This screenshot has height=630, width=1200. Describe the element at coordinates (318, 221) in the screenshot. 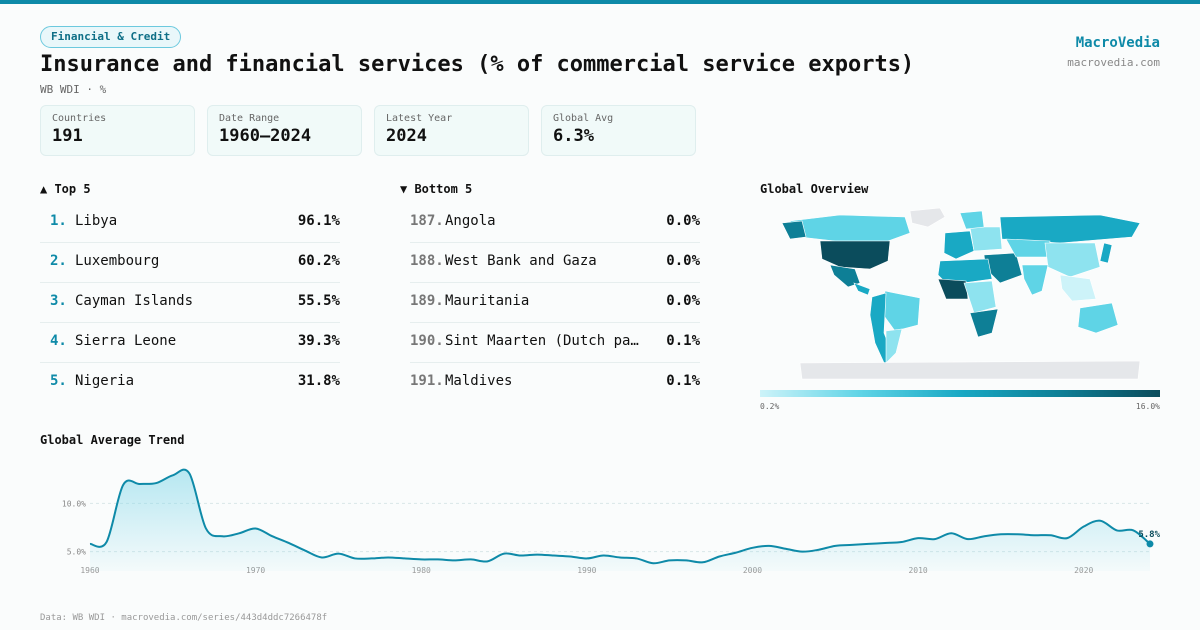

I see `country-value: 96.1%` at that location.